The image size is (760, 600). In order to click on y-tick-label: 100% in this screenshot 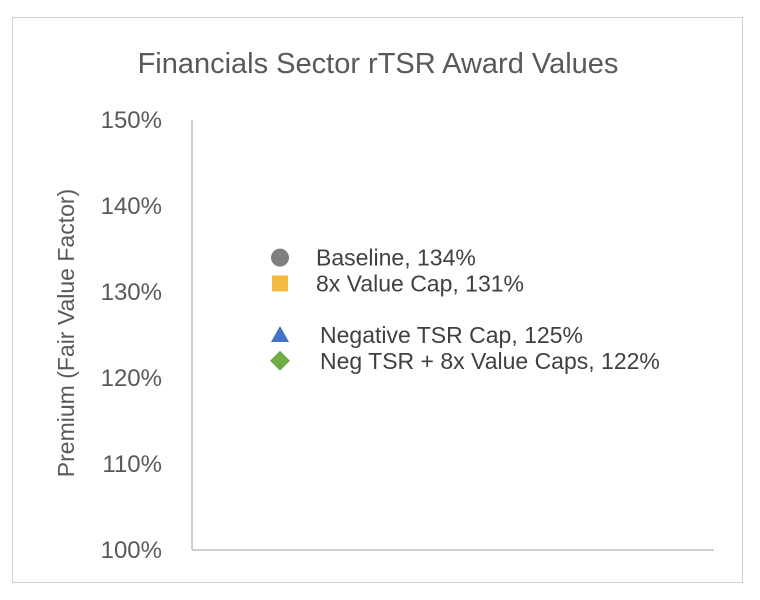, I will do `click(131, 550)`.